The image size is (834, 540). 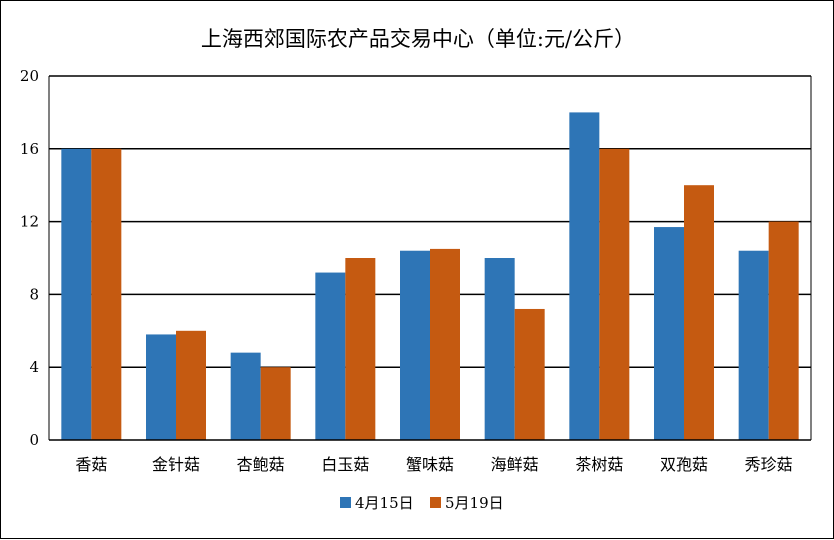 What do you see at coordinates (245, 396) in the screenshot?
I see `bar-杏鲍菇-4月15日` at bounding box center [245, 396].